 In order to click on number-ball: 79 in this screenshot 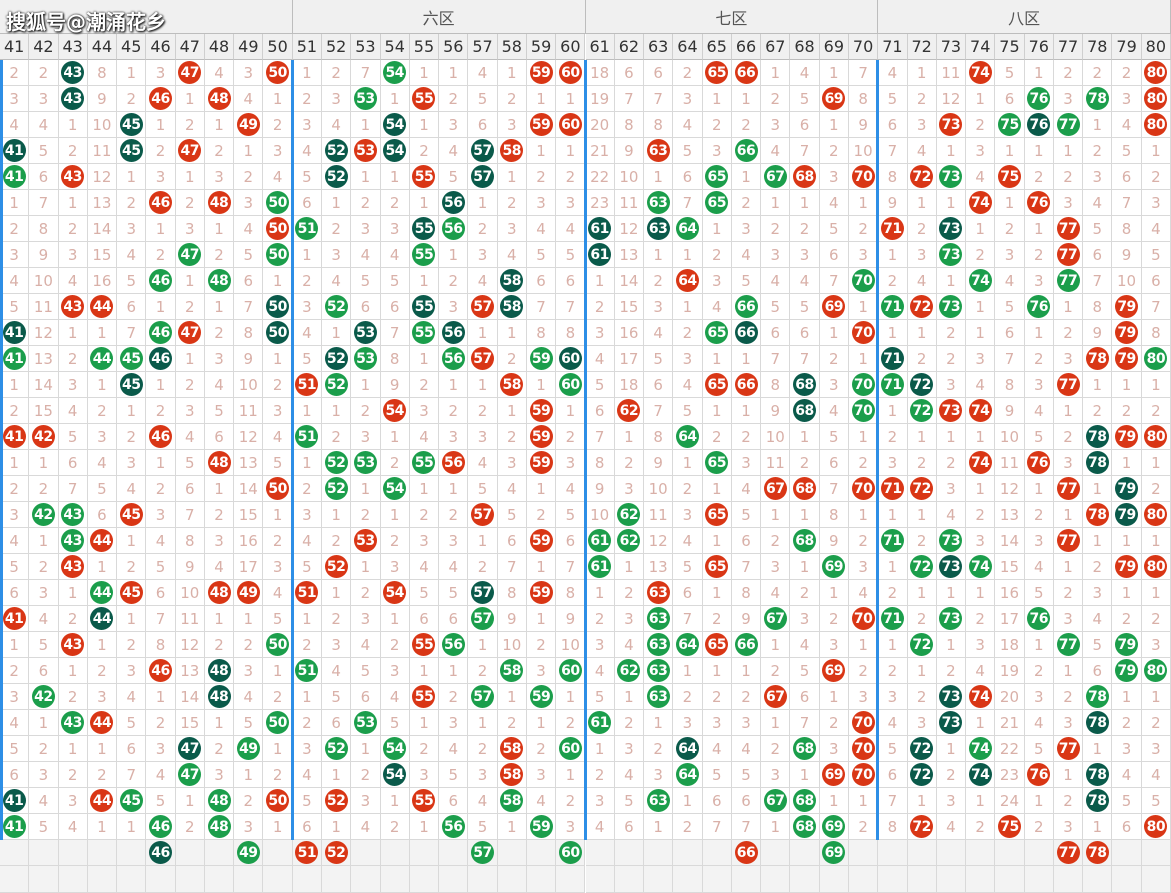, I will do `click(1127, 488)`.